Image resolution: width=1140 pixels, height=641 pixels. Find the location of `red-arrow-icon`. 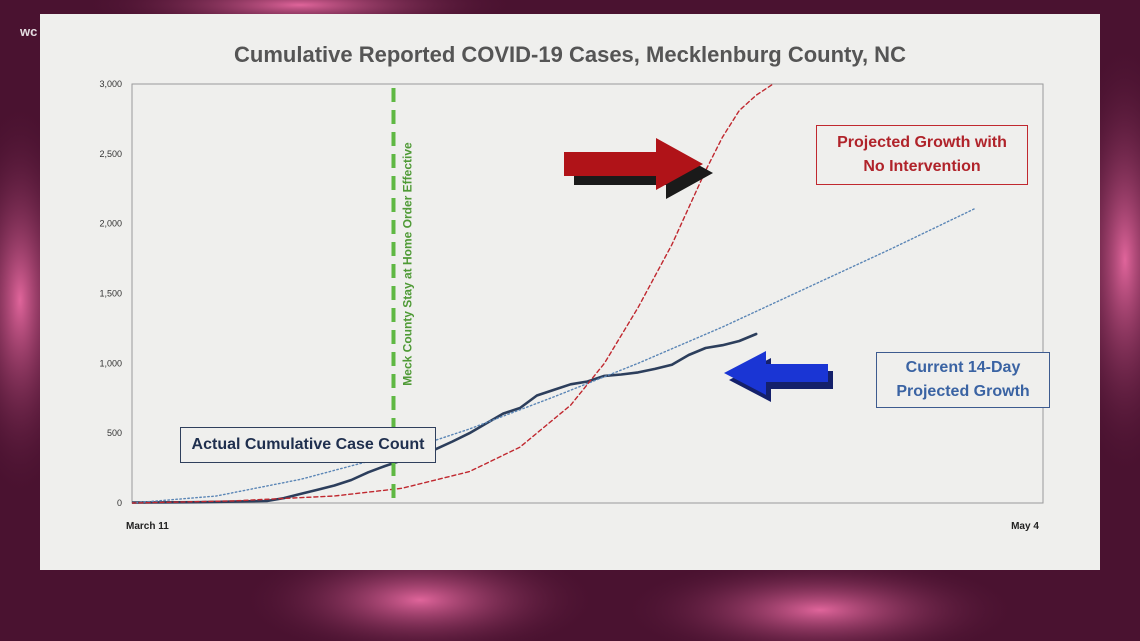

red-arrow-icon is located at coordinates (633, 164).